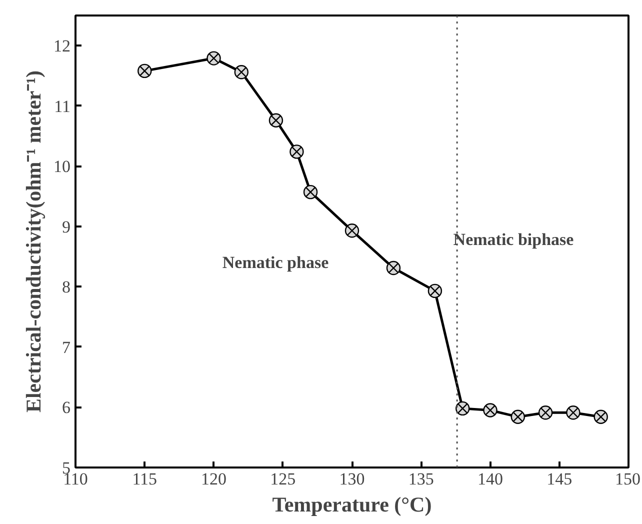 The width and height of the screenshot is (642, 524). I want to click on x-tick-label: 130, so click(352, 479).